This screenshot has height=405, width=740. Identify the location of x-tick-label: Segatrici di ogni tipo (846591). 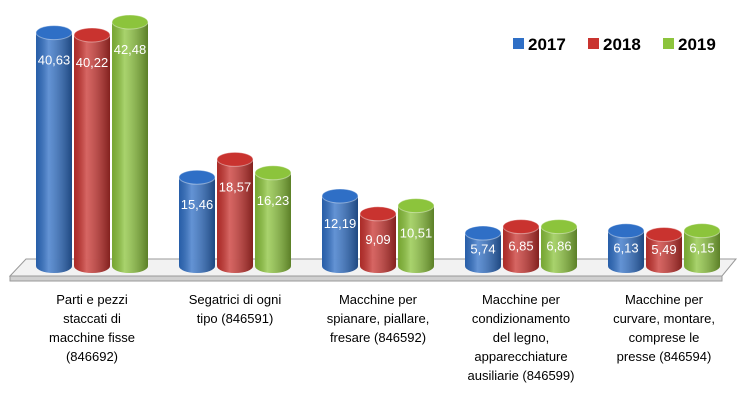
(235, 309).